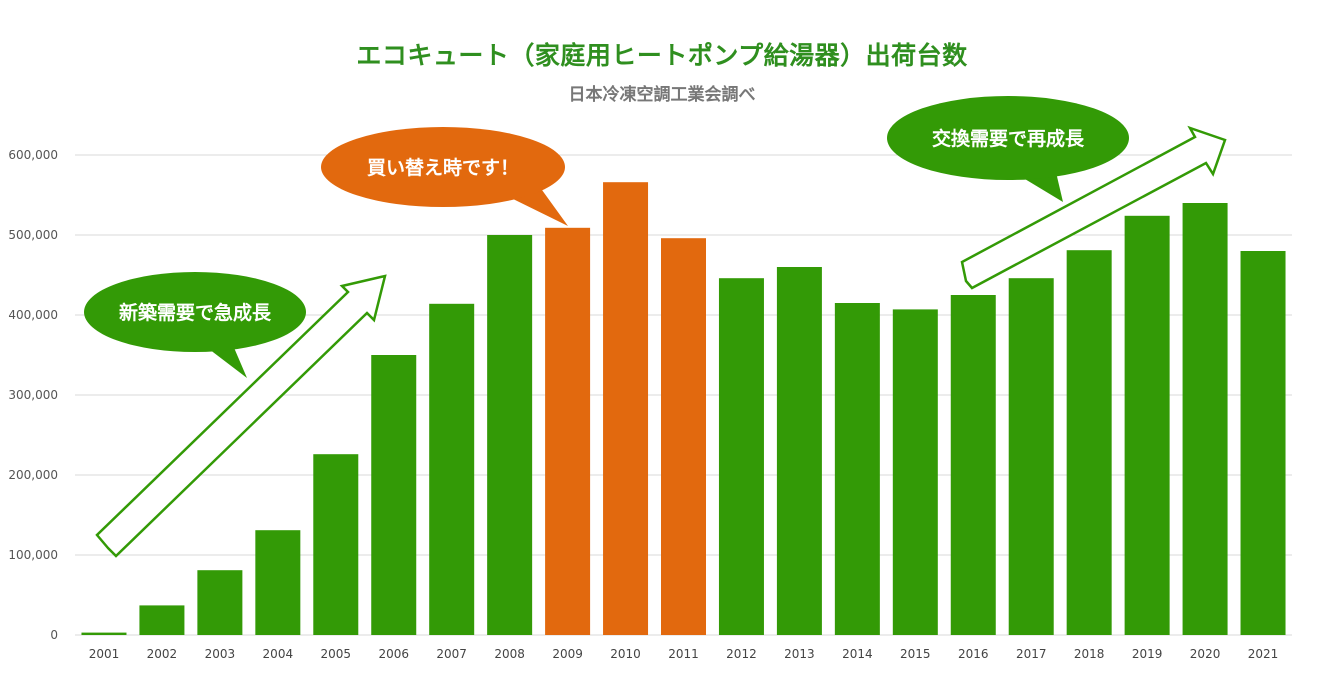 This screenshot has height=679, width=1324. I want to click on callout-text-exchange-demand: 交換需要で再成長, so click(1008, 138).